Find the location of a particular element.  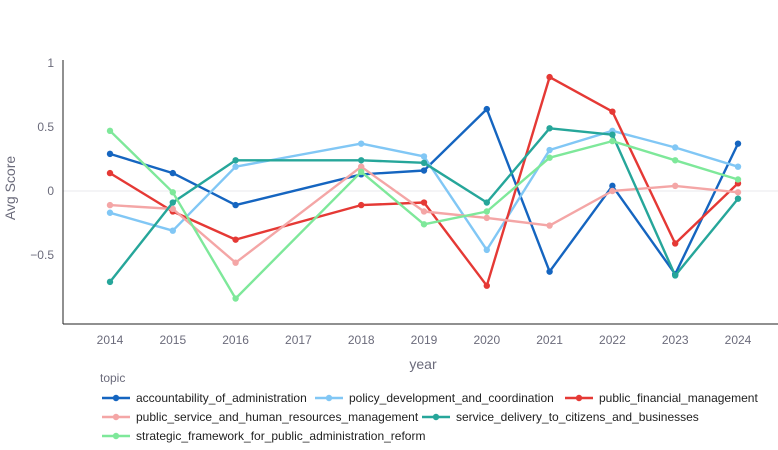

x-tick-label: 2020 is located at coordinates (486, 340).